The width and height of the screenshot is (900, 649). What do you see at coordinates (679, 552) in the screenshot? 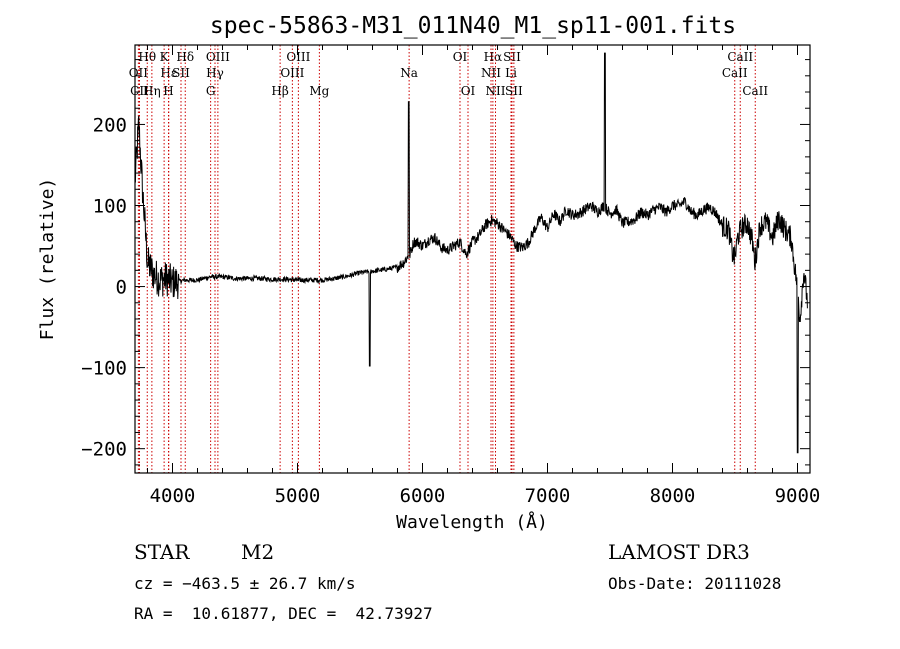
I see `survey-name: LAMOST DR3` at bounding box center [679, 552].